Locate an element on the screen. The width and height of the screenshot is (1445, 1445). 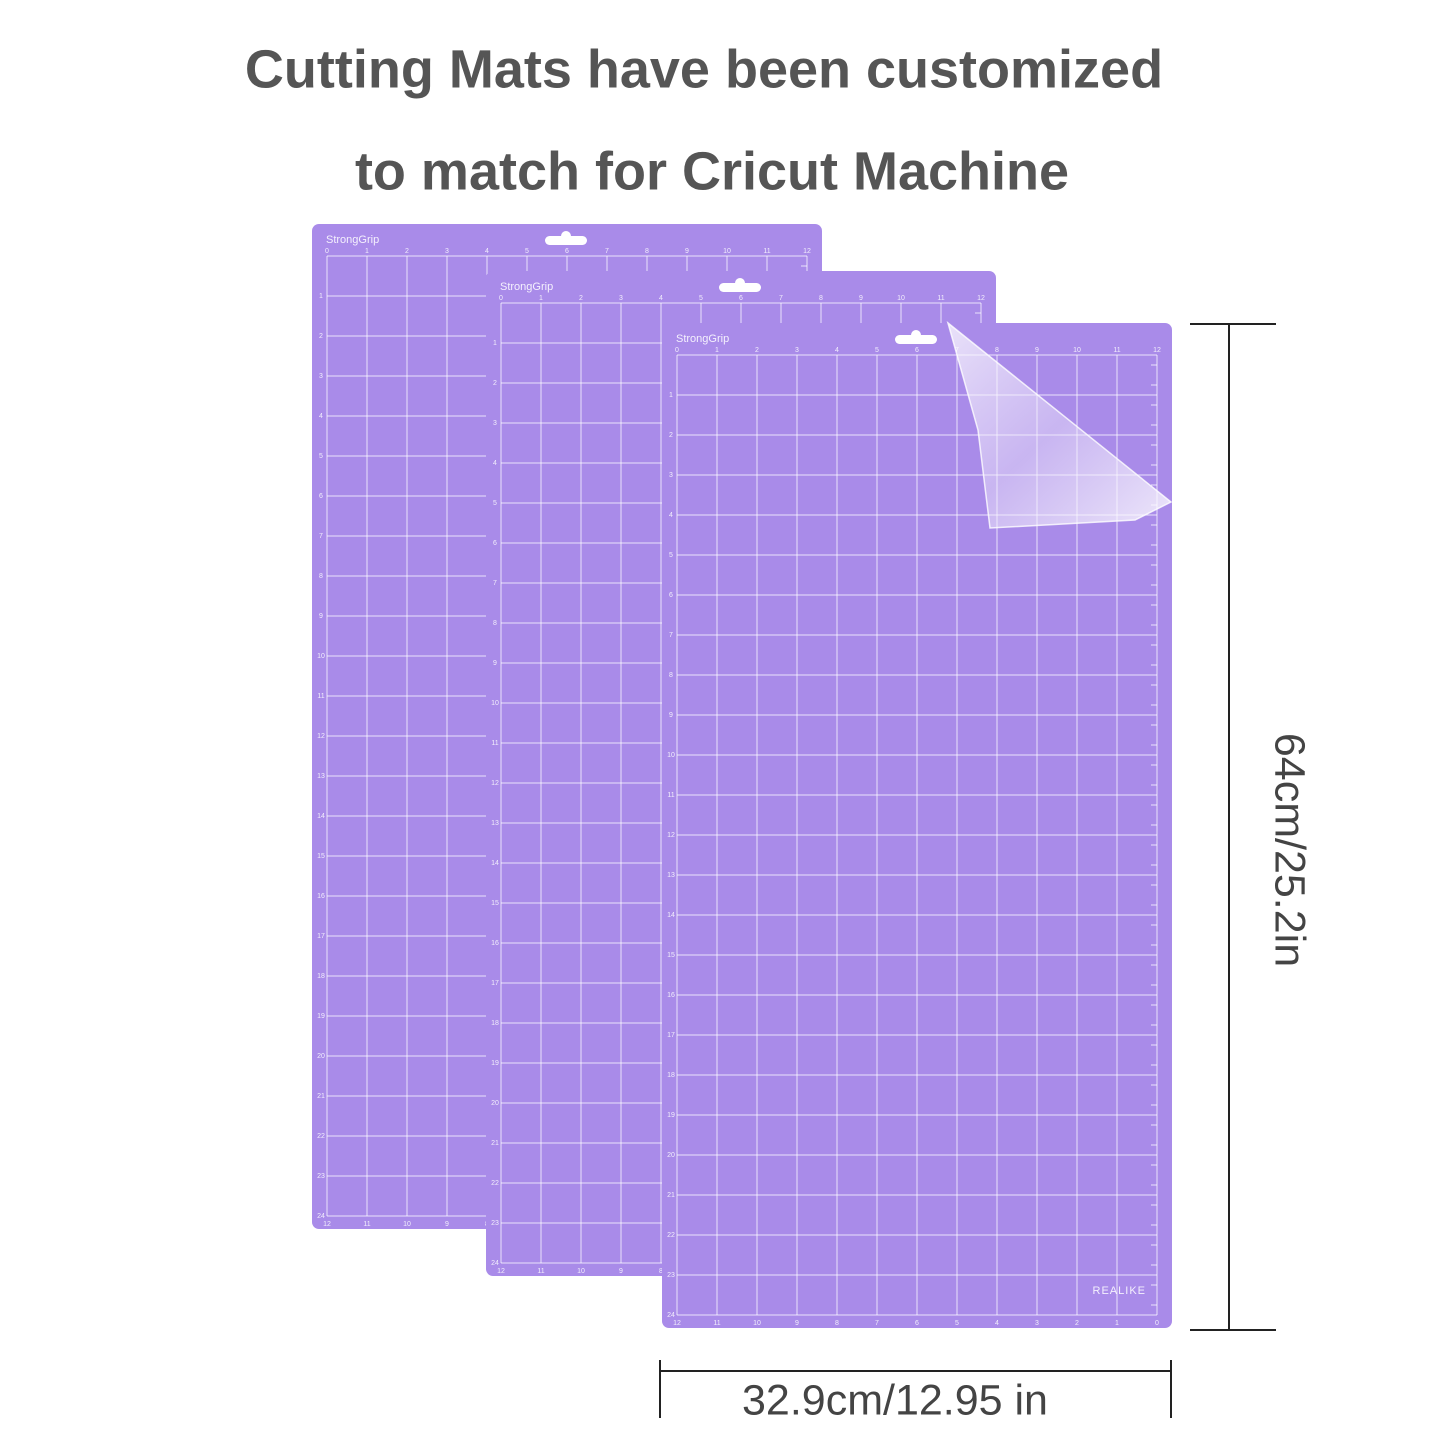
width-dimension is located at coordinates (915, 1389).